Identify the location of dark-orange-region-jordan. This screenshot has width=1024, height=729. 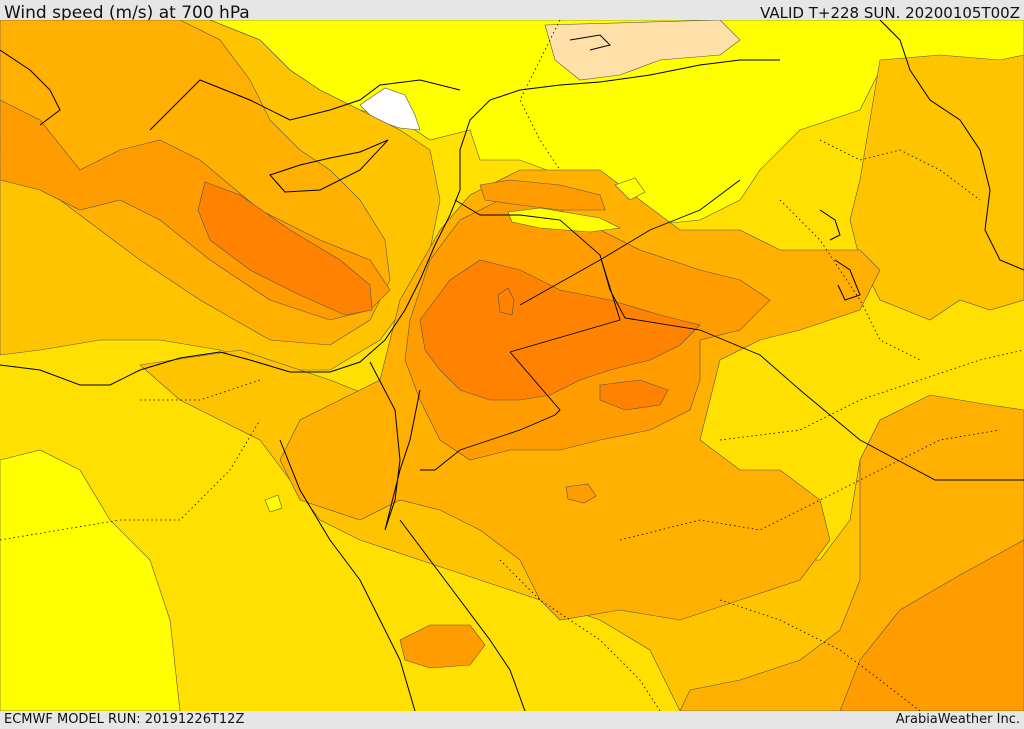
(560, 330).